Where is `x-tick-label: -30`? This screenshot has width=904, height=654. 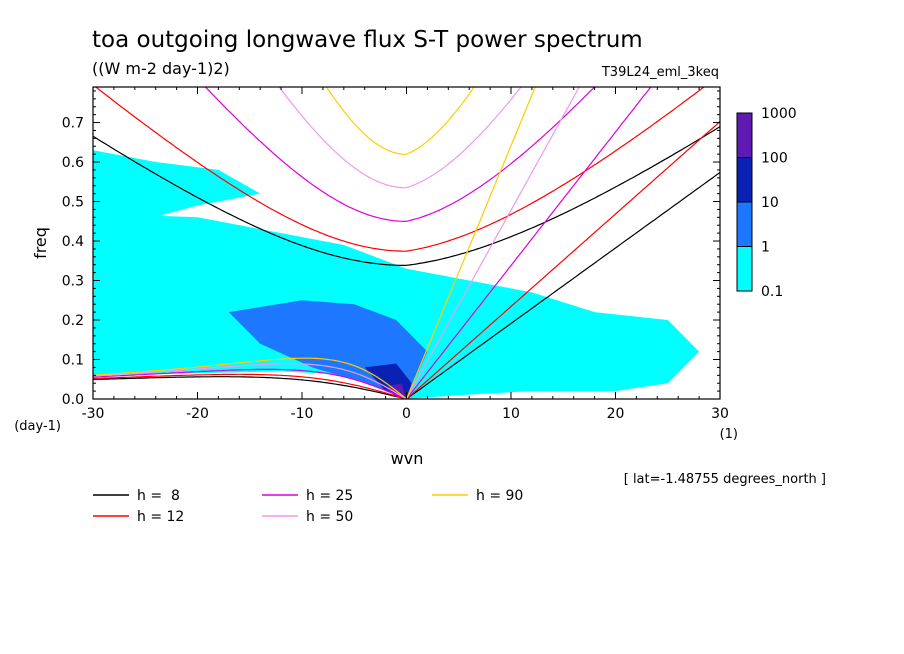 x-tick-label: -30 is located at coordinates (93, 414).